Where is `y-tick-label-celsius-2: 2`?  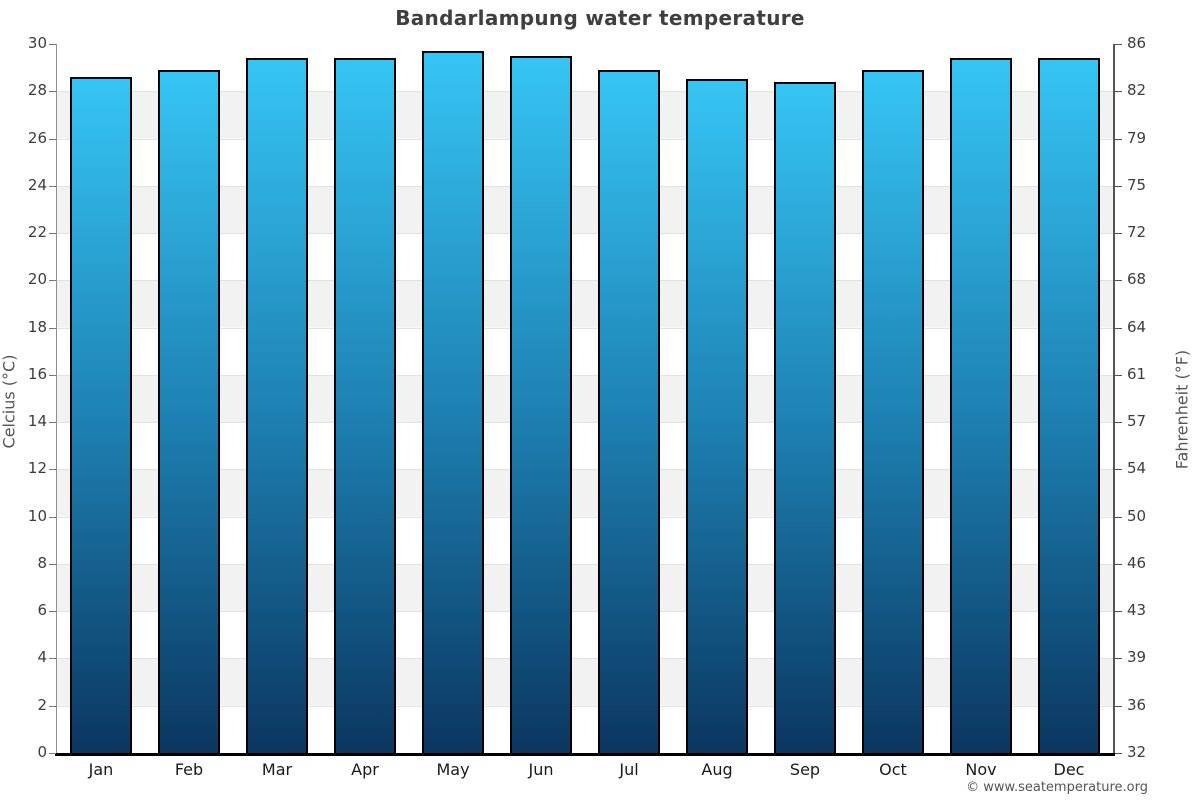
y-tick-label-celsius-2: 2 is located at coordinates (42, 704).